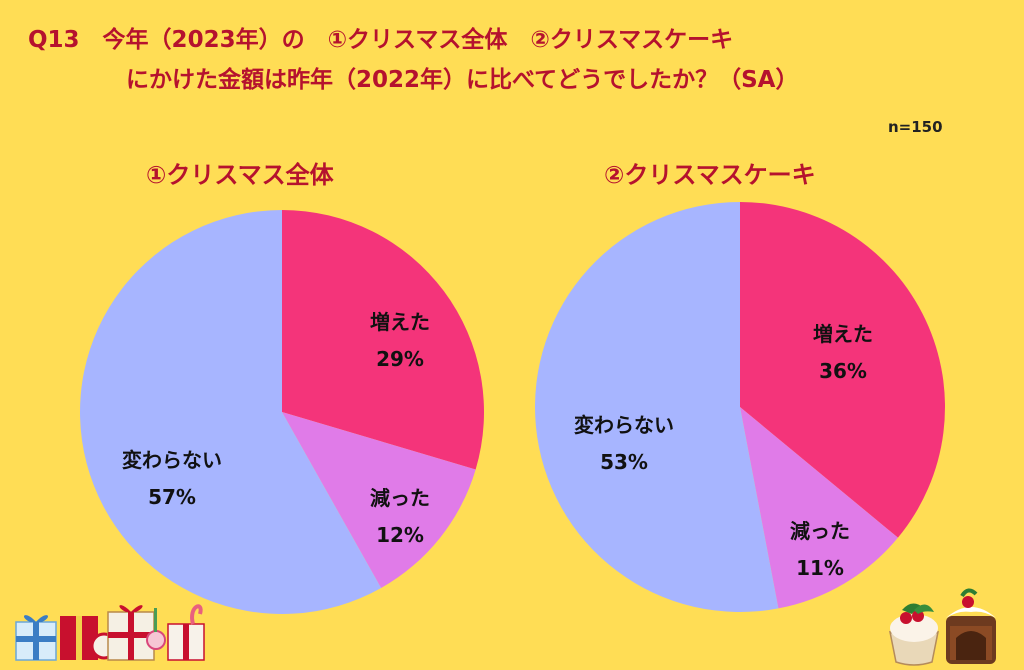 The image size is (1024, 670). I want to click on pie-2-label-increased: 増えた, so click(843, 334).